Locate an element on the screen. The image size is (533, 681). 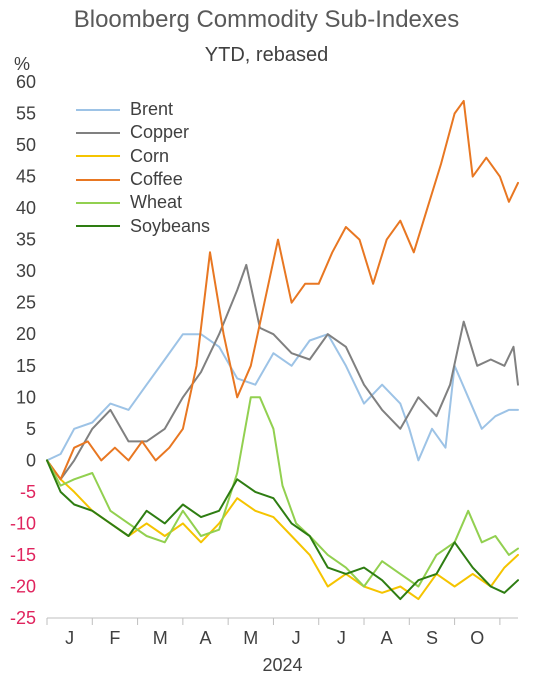
y-tick-label: 50 is located at coordinates (26, 145).